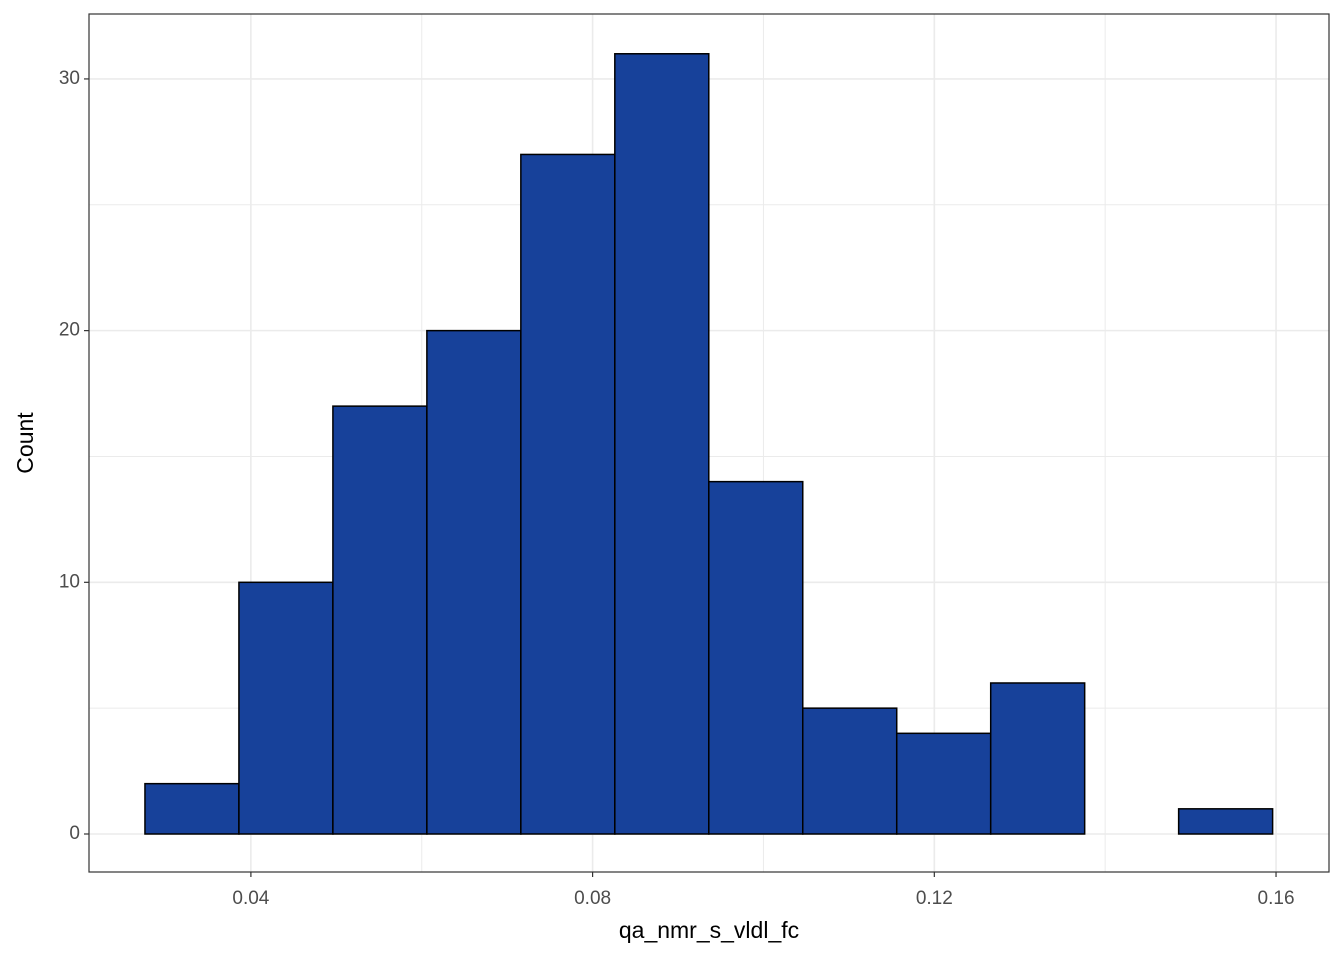 The width and height of the screenshot is (1344, 960). Describe the element at coordinates (25, 443) in the screenshot. I see `y-axis-title: Count` at that location.